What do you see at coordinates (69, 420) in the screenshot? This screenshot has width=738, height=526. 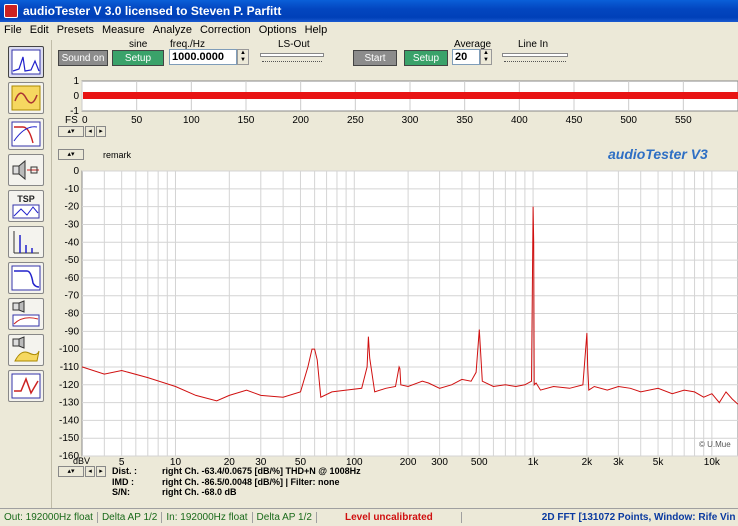 I see `spectrum-y-tick-label: -140` at bounding box center [69, 420].